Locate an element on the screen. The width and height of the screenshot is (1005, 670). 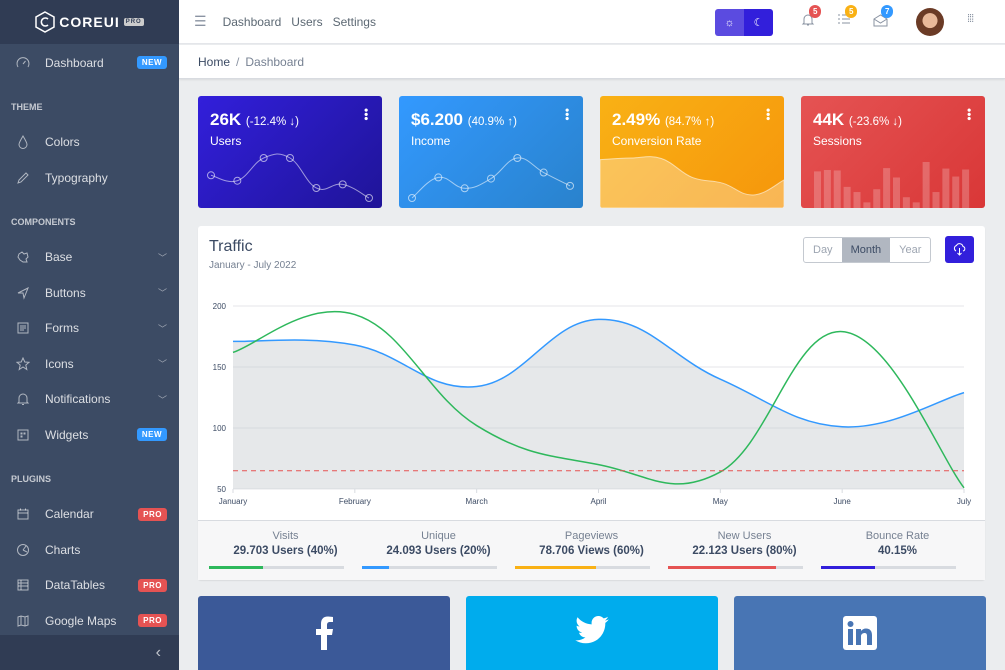
tasks-count: 5 is located at coordinates (851, 11).